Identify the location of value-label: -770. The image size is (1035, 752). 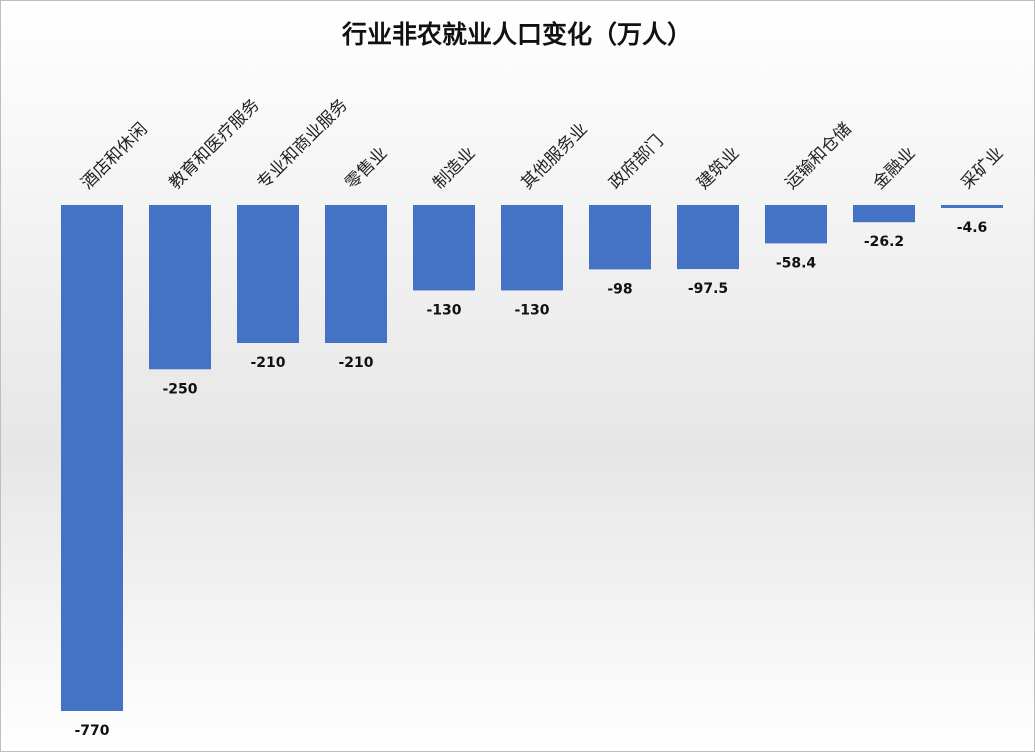
(91, 731).